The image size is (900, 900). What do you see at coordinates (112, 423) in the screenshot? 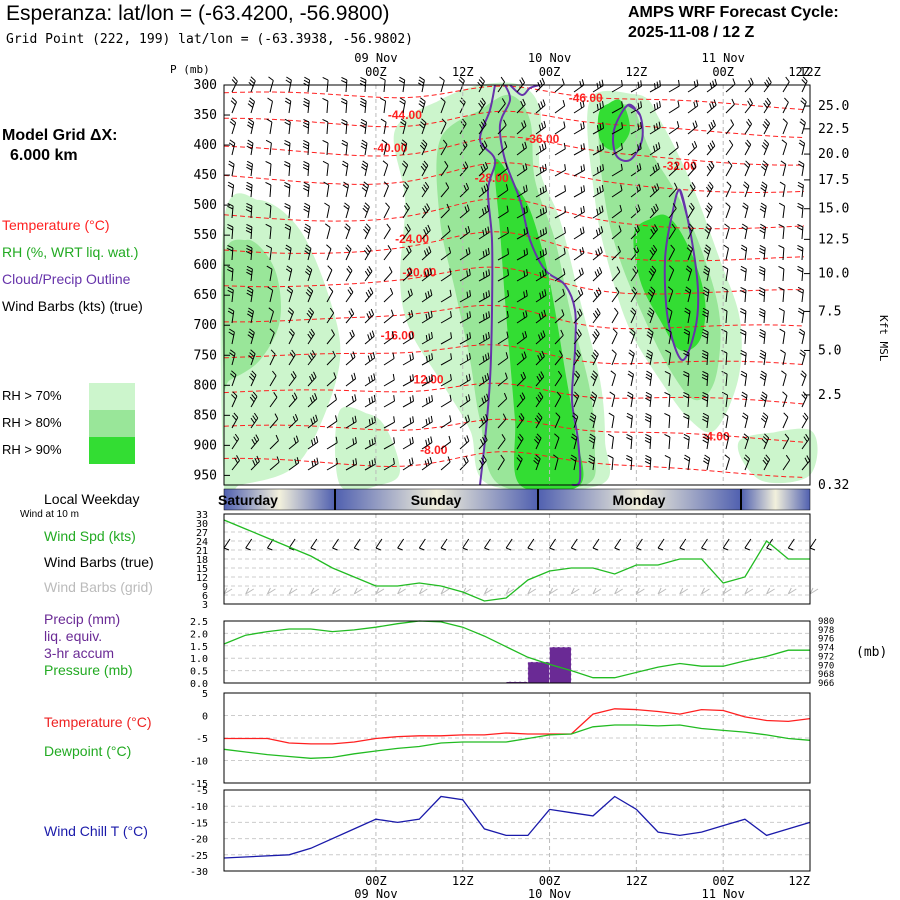
I see `rh80-swatch` at bounding box center [112, 423].